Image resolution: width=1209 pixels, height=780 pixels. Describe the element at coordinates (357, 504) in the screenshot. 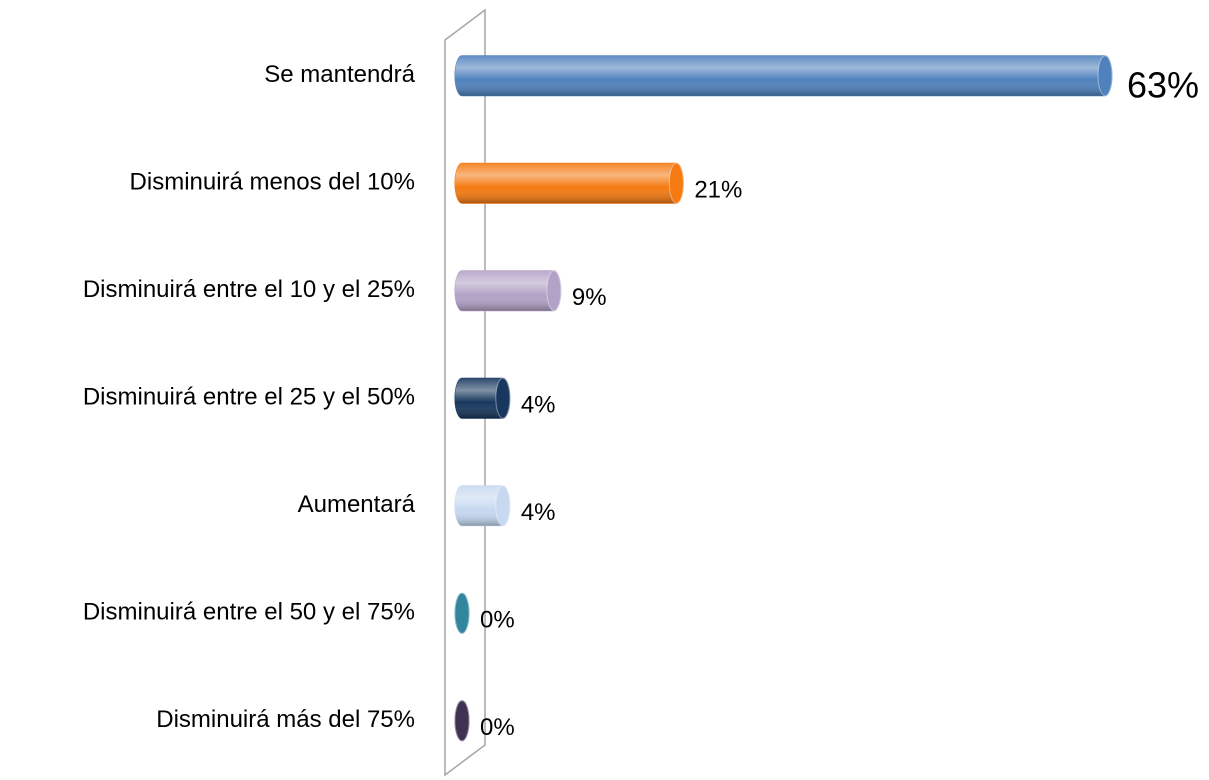

I see `category-label: Aumentará` at that location.